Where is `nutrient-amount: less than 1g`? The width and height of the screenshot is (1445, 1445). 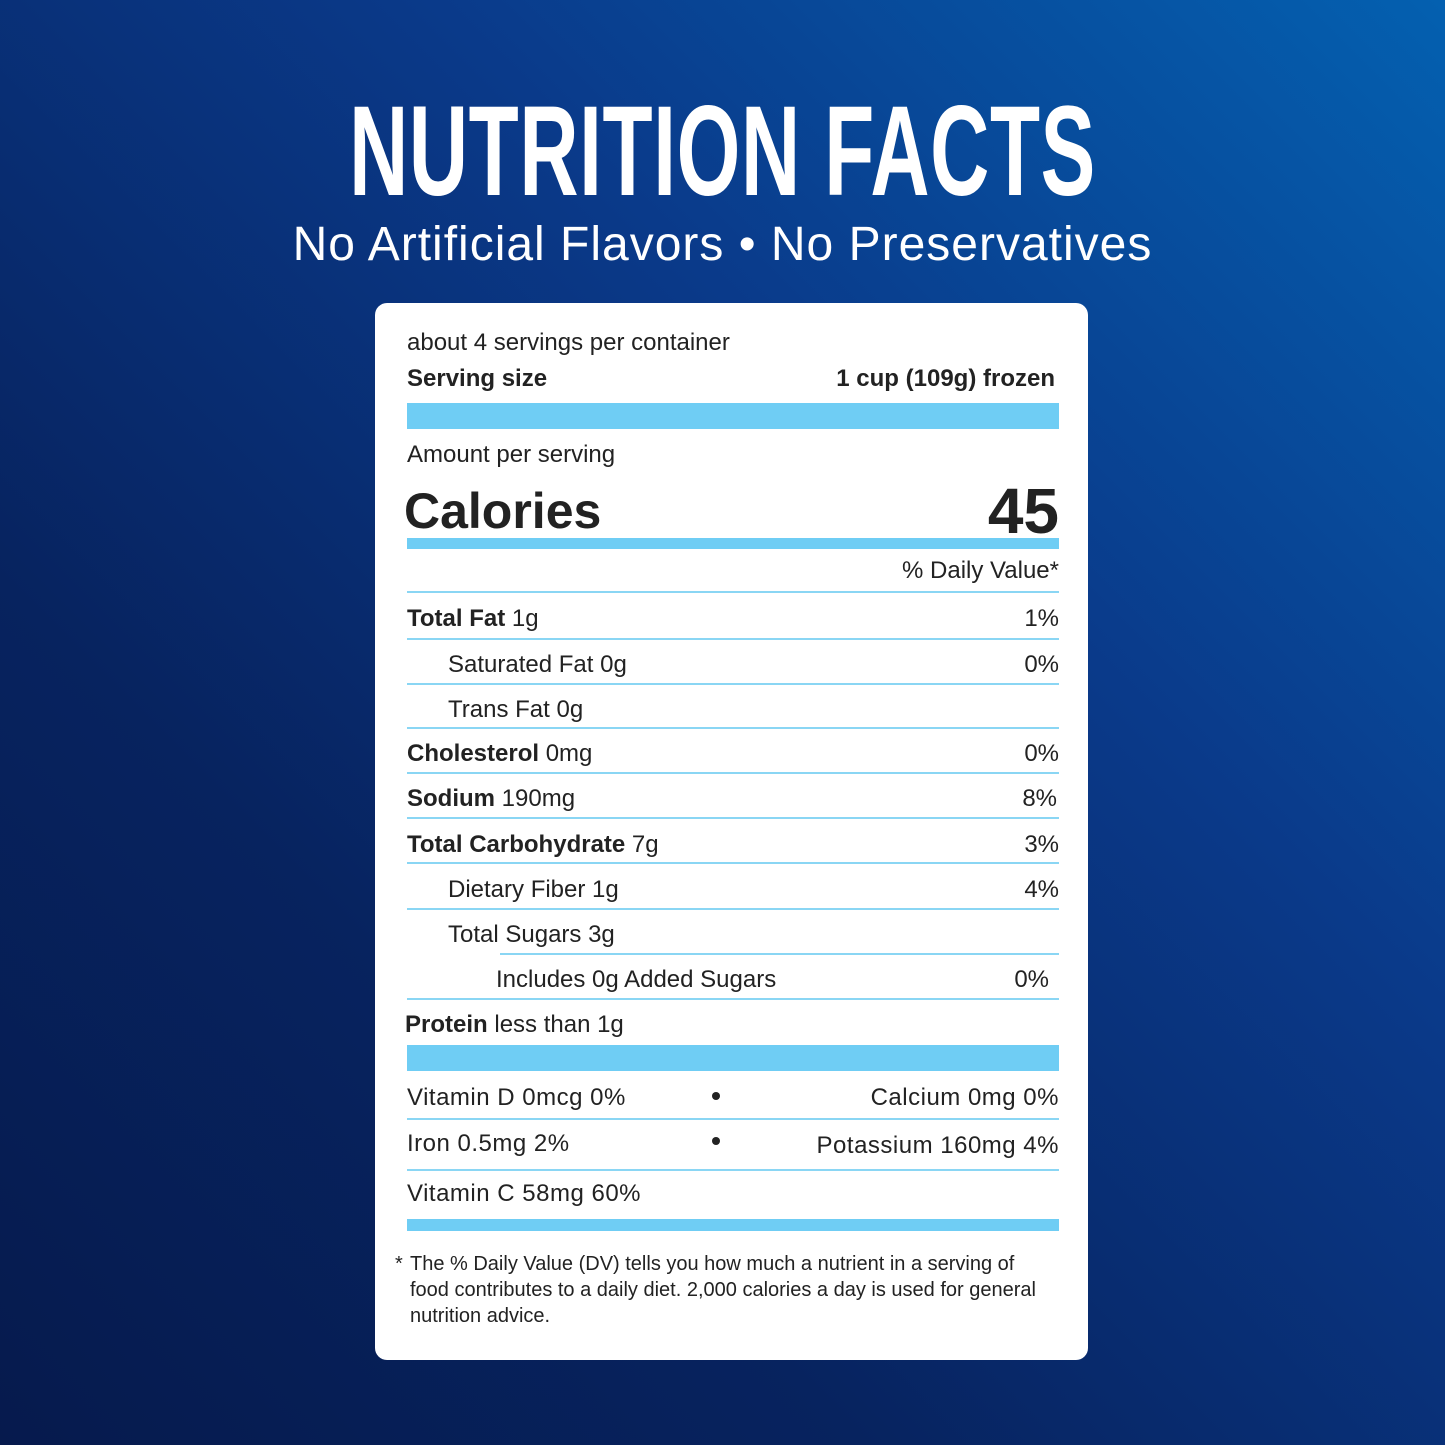
nutrient-amount: less than 1g is located at coordinates (559, 1024).